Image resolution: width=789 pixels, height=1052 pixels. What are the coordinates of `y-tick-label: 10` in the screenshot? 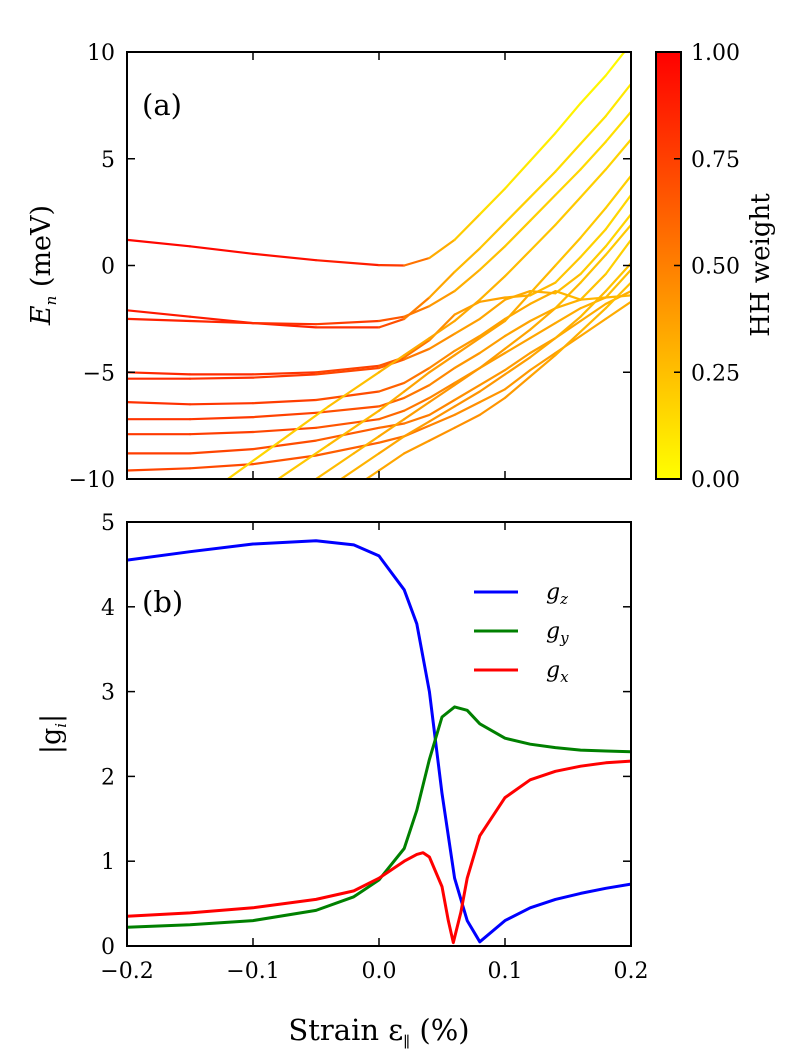 It's located at (101, 53).